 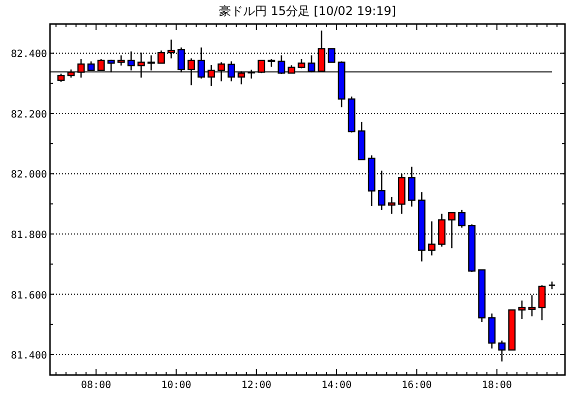 I want to click on x-tick-label: 14:00, so click(x=337, y=385).